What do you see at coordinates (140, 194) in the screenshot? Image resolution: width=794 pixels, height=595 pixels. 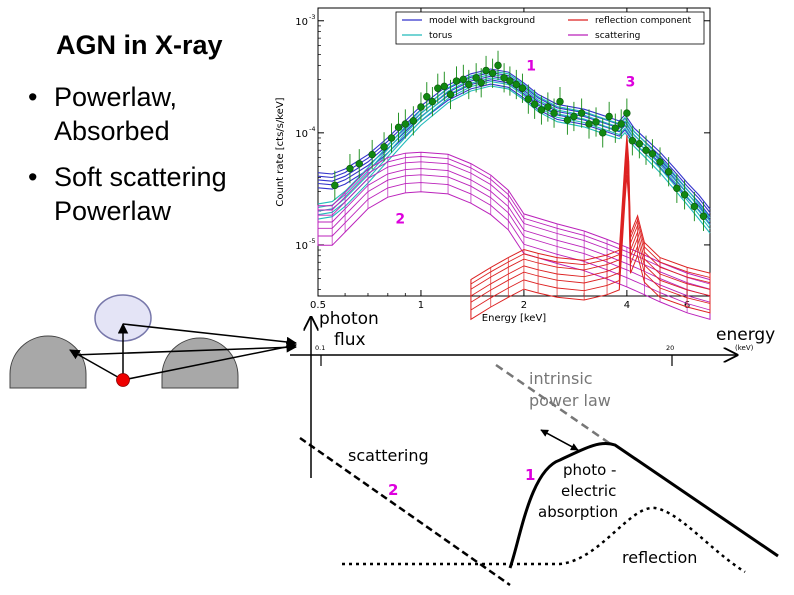 I see `bullet-text: Soft scattering Powerlaw` at bounding box center [140, 194].